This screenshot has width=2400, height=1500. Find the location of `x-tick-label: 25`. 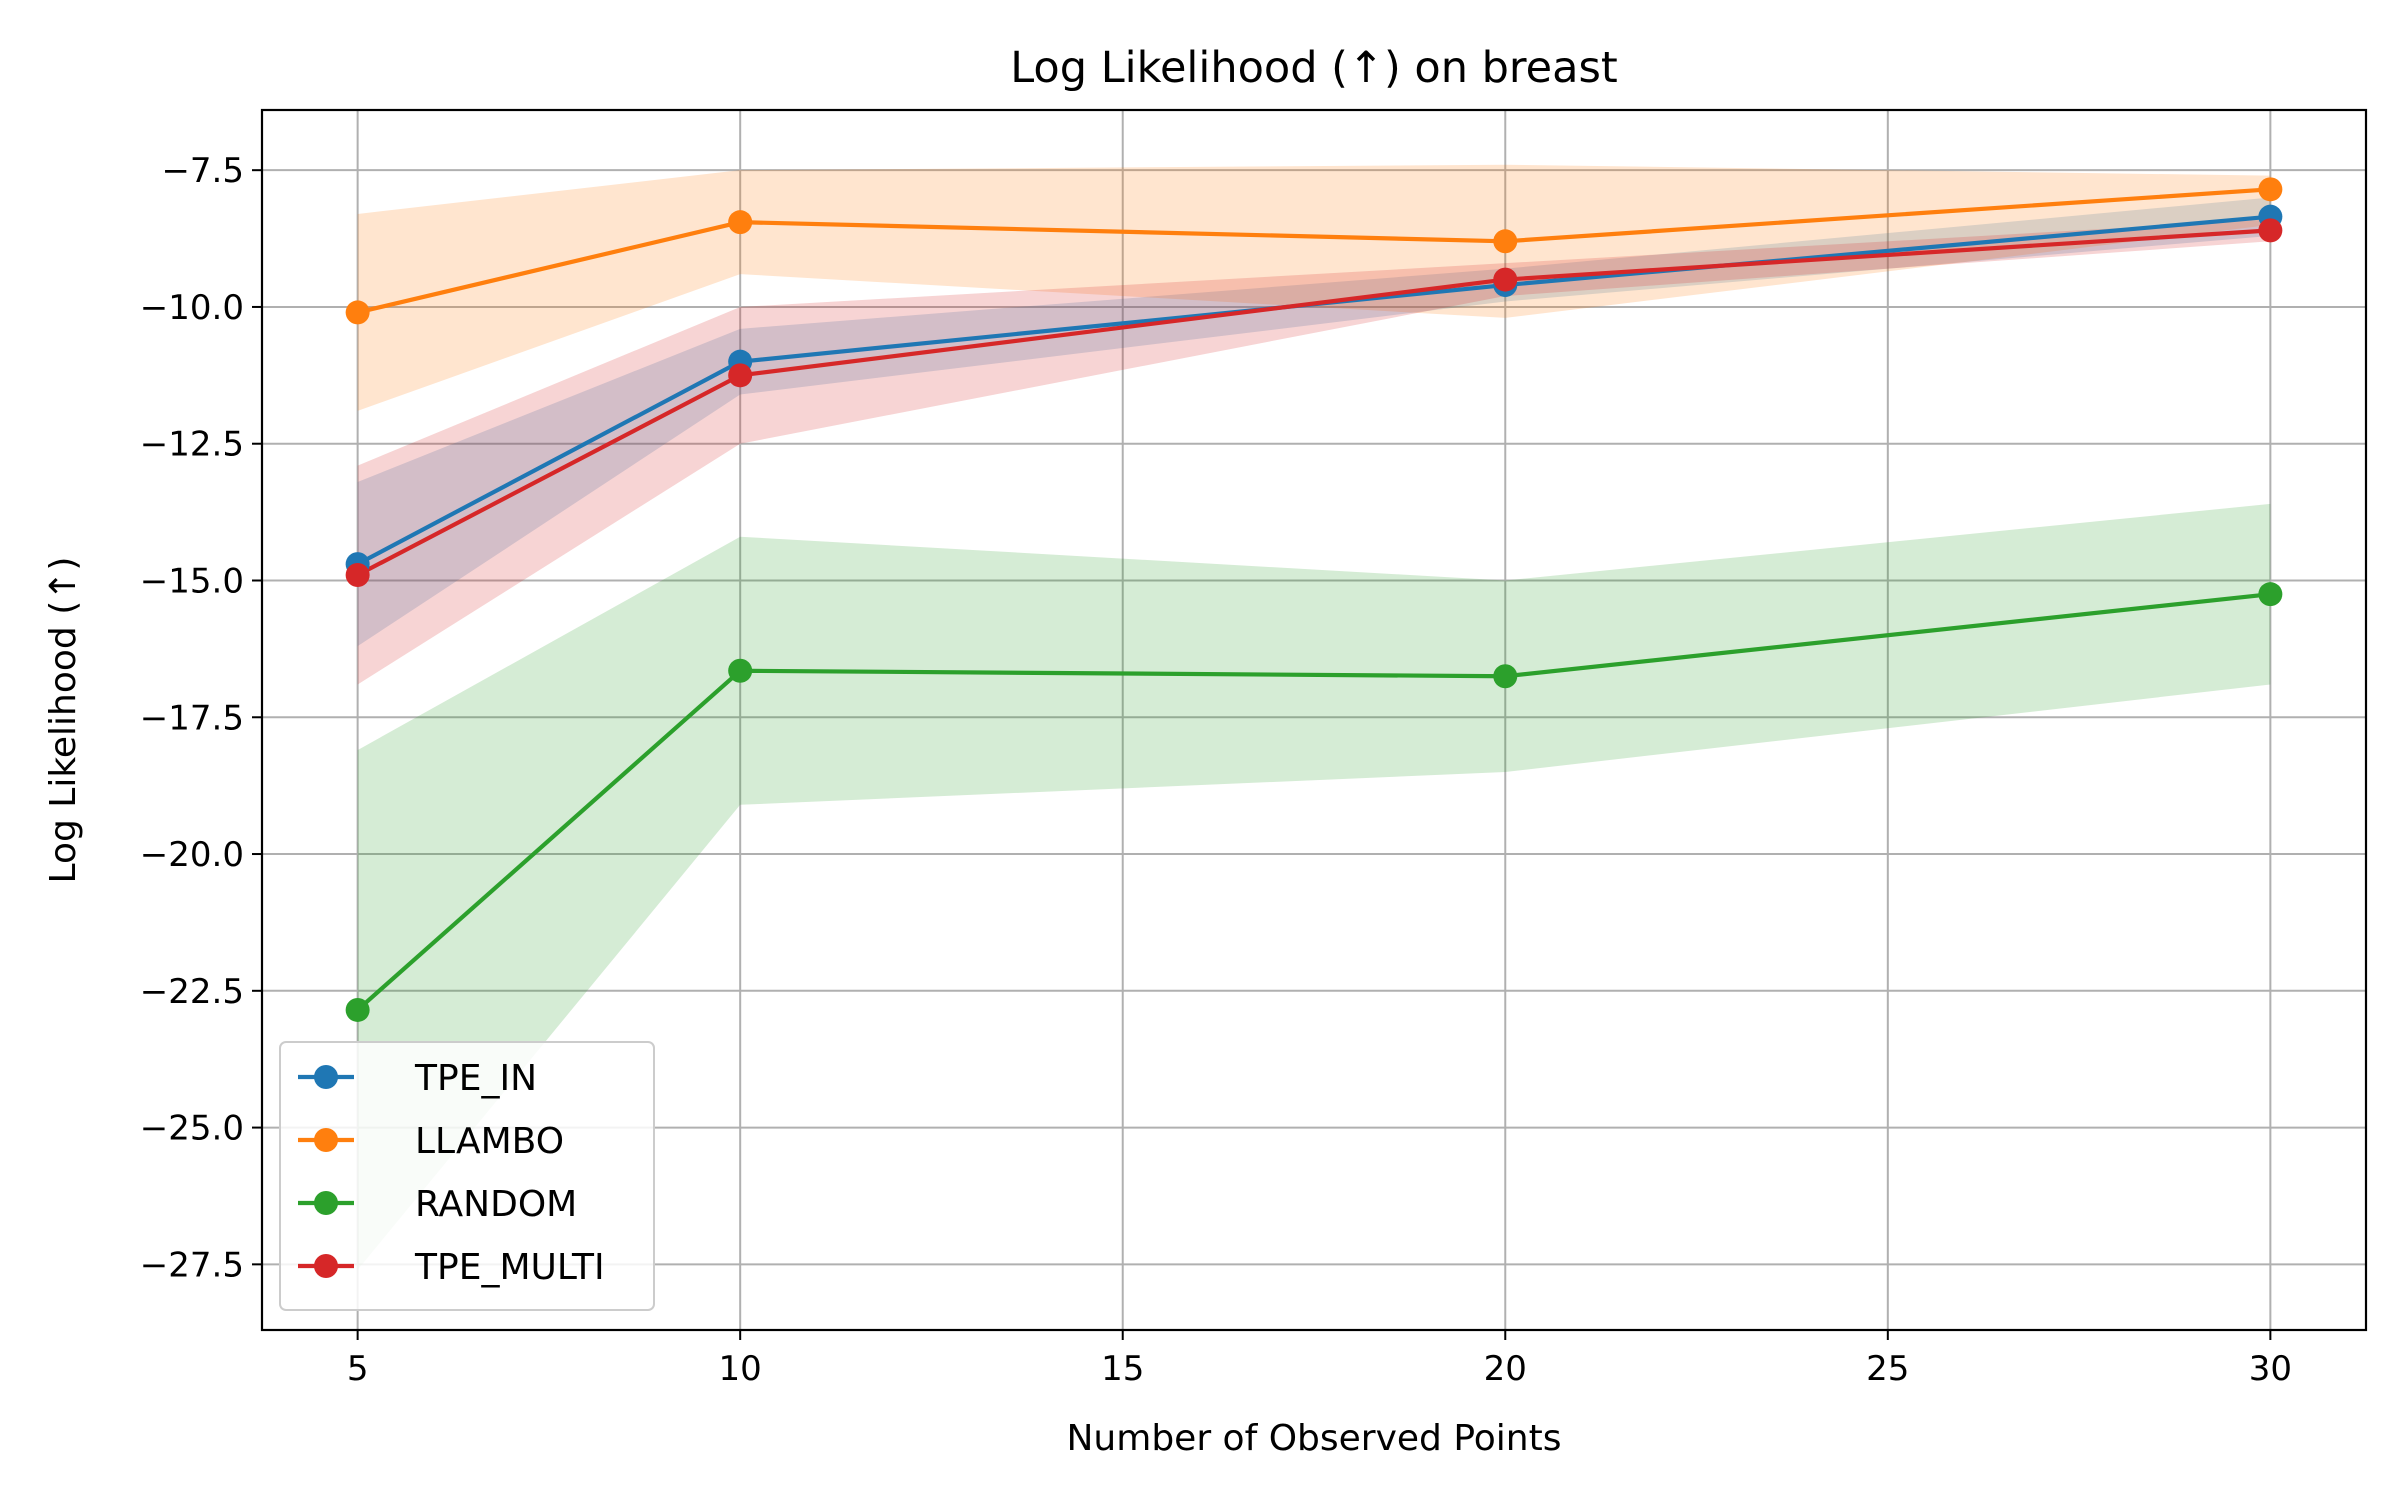

x-tick-label: 25 is located at coordinates (1887, 1369).